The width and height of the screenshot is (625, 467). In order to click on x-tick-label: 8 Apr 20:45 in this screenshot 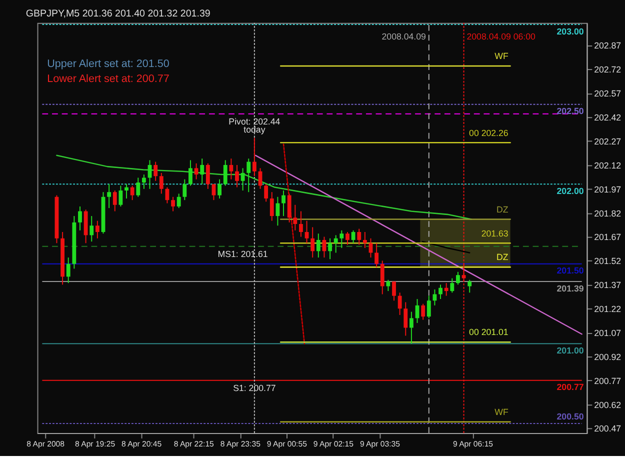, I will do `click(142, 443)`.